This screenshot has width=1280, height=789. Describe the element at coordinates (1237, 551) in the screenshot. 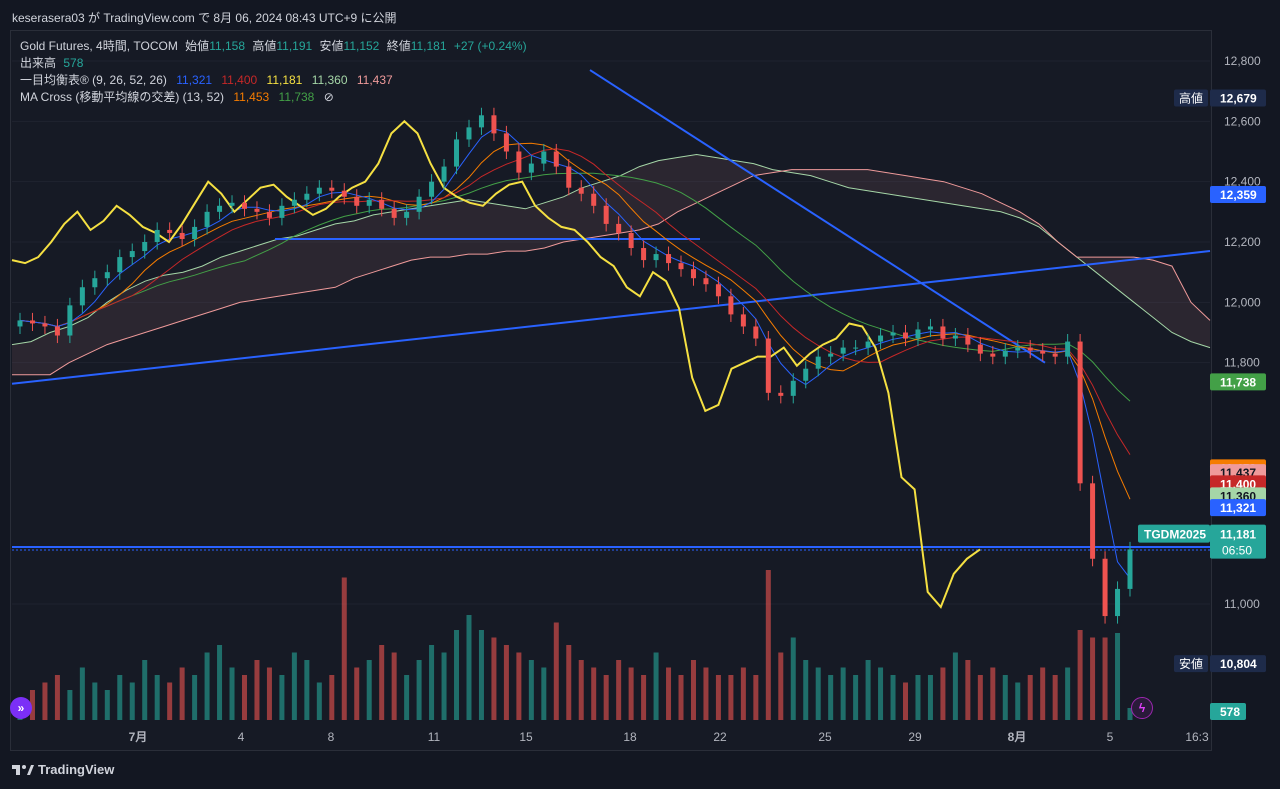

I see `bar-countdown: 06:50` at that location.